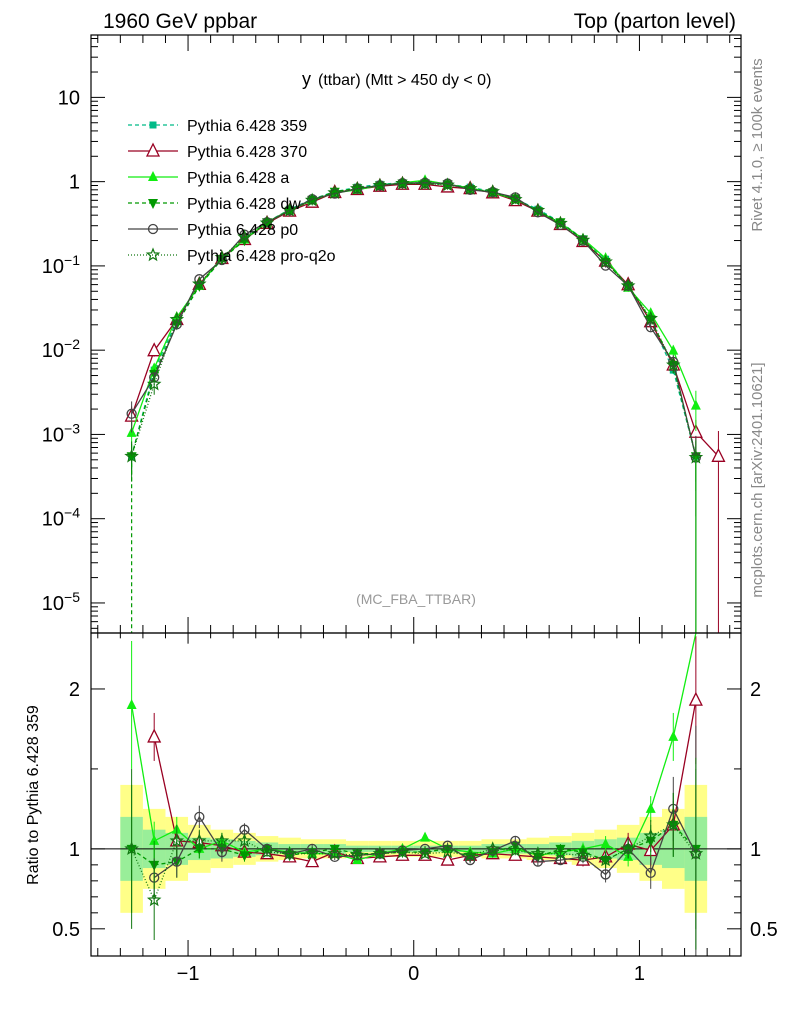 The height and width of the screenshot is (1024, 786). Describe the element at coordinates (61, 602) in the screenshot. I see `main-ytick-label: 10⁻⁵` at that location.